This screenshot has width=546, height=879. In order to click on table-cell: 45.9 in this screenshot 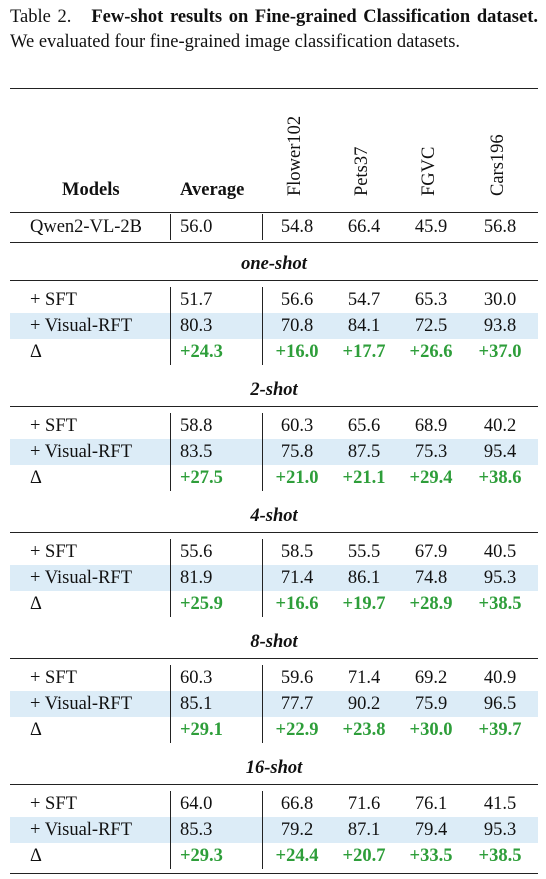, I will do `click(431, 227)`.